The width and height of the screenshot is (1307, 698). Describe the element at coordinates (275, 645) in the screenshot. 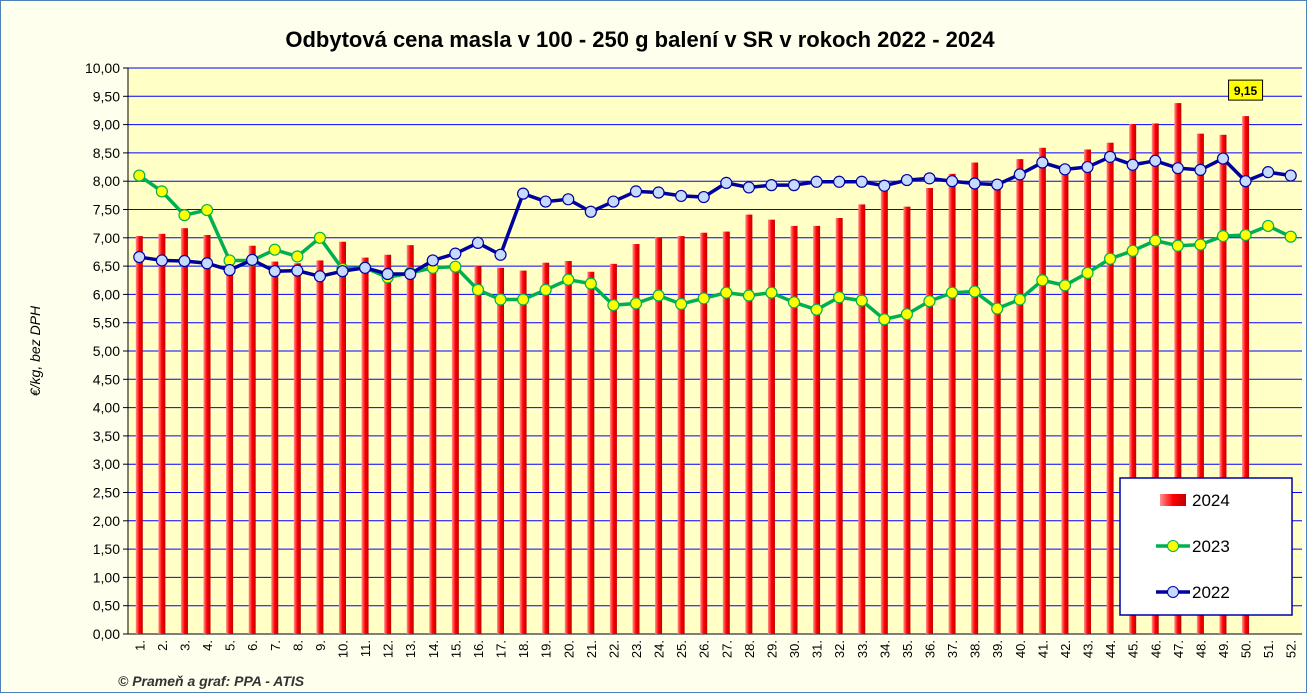

I see `x-tick-label: 7.` at that location.